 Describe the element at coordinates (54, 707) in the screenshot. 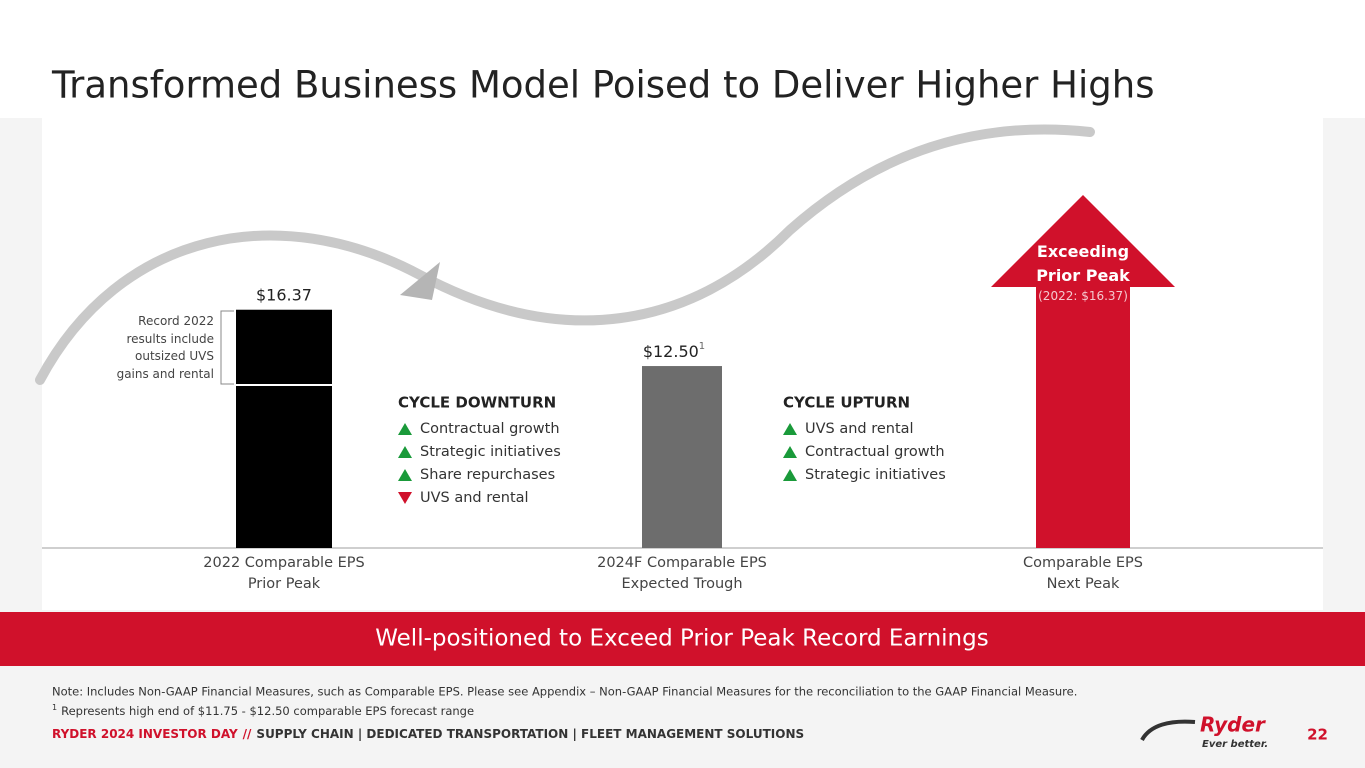

I see `note-marker: 1` at that location.